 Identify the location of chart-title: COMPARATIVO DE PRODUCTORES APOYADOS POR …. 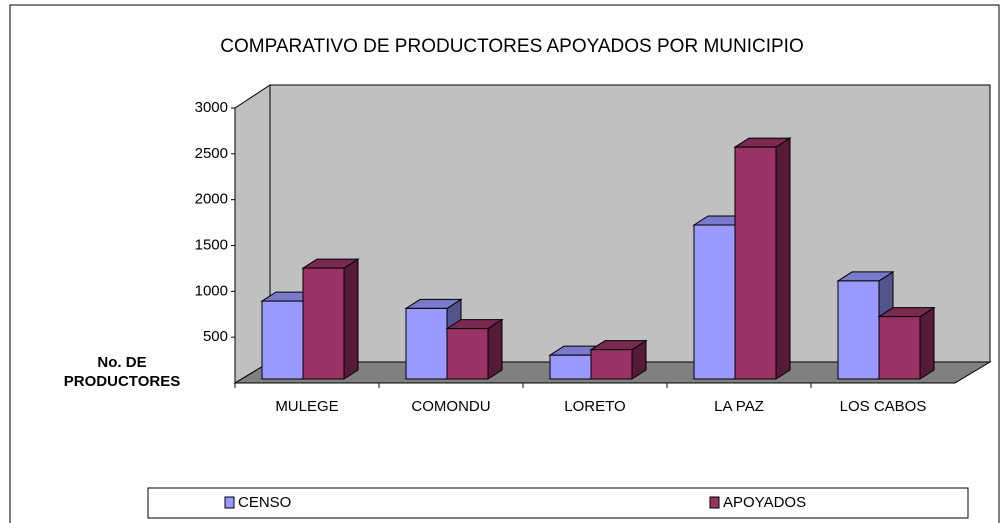
(511, 46).